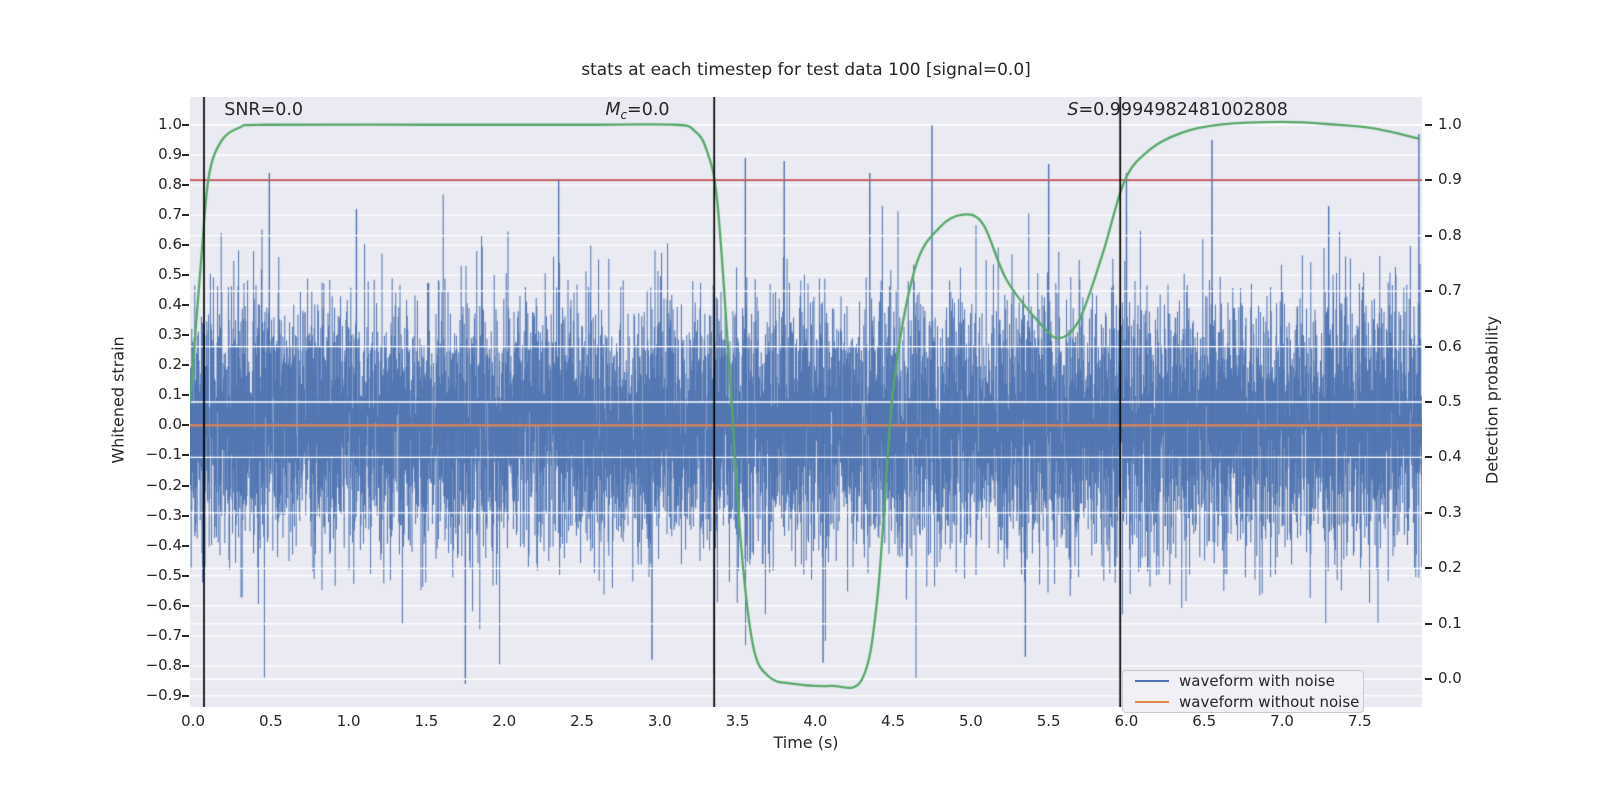 Image resolution: width=1600 pixels, height=800 pixels. What do you see at coordinates (1269, 702) in the screenshot?
I see `legend-label-without-noise: waveform without noise` at bounding box center [1269, 702].